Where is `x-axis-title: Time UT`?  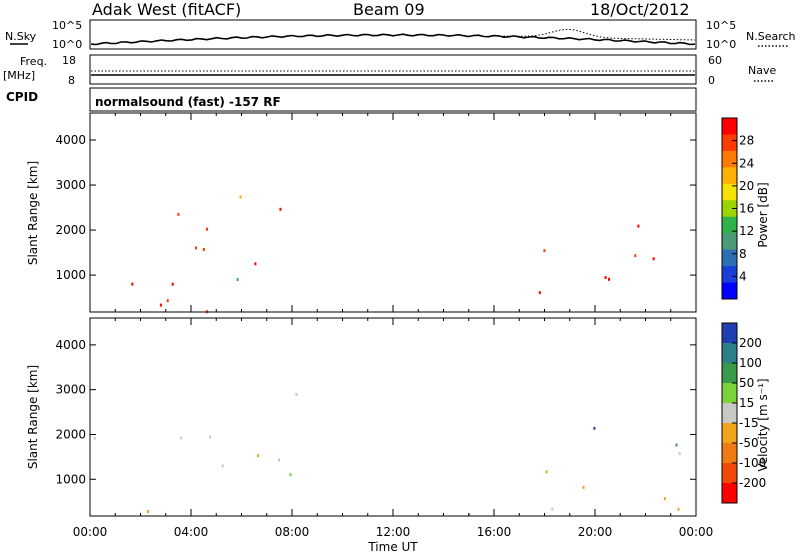 x-axis-title: Time UT is located at coordinates (392, 547).